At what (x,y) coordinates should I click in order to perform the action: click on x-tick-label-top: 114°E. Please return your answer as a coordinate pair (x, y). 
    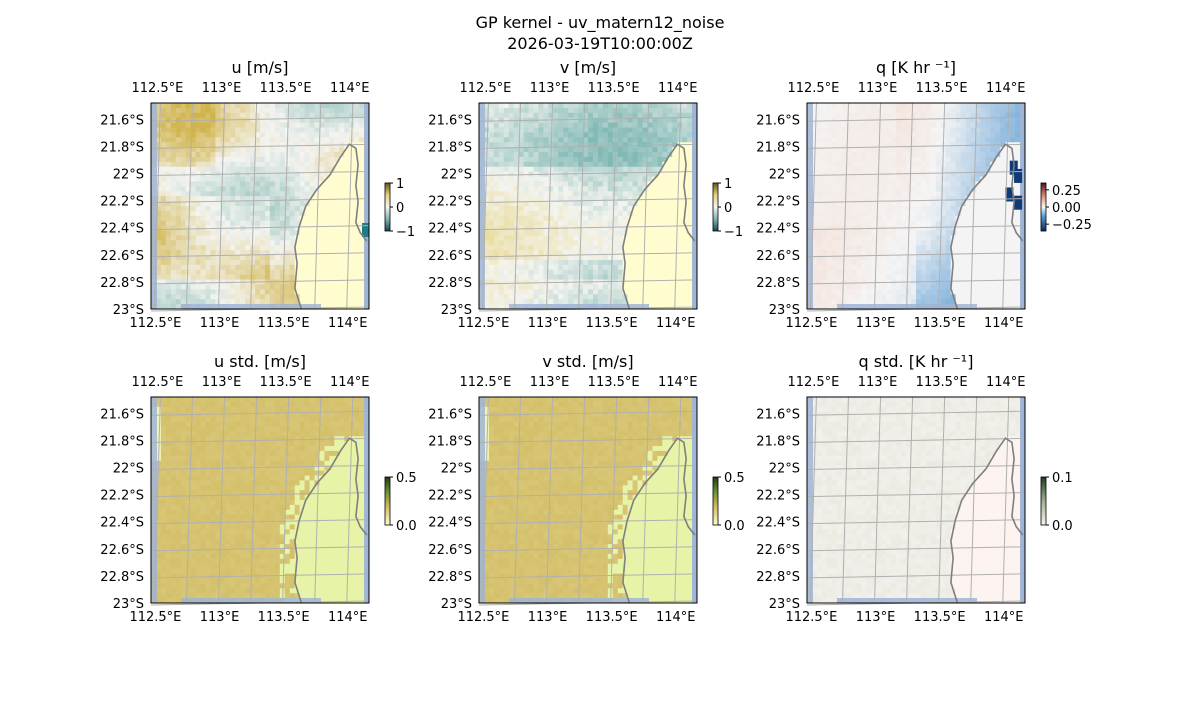
    Looking at the image, I should click on (350, 88).